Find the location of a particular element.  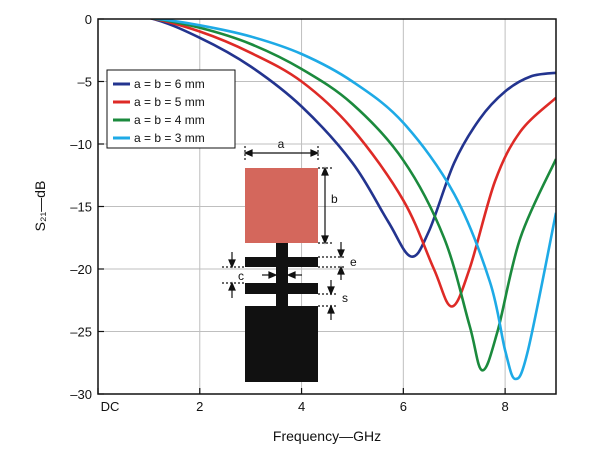

x-tick-label: 8 is located at coordinates (504, 406).